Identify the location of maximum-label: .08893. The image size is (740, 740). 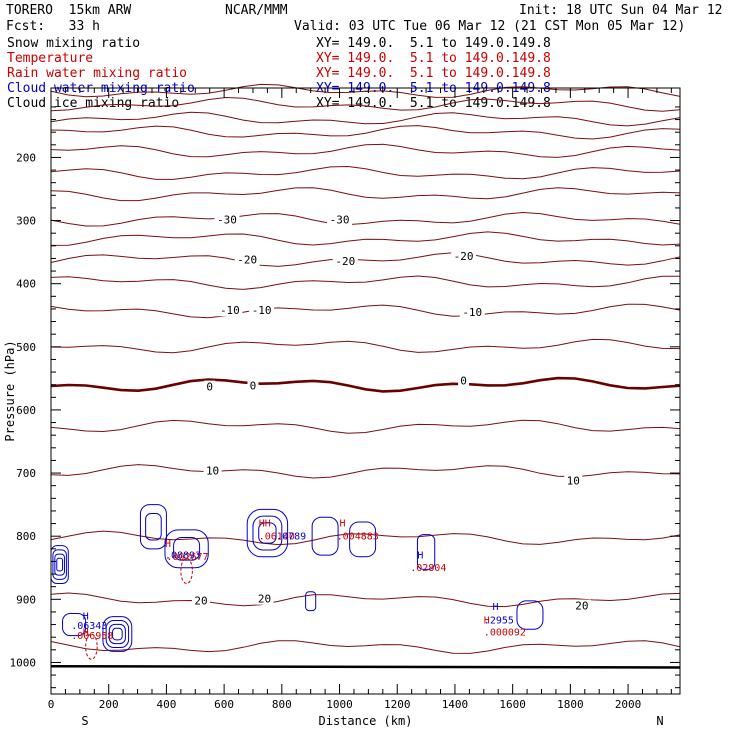
(183, 555).